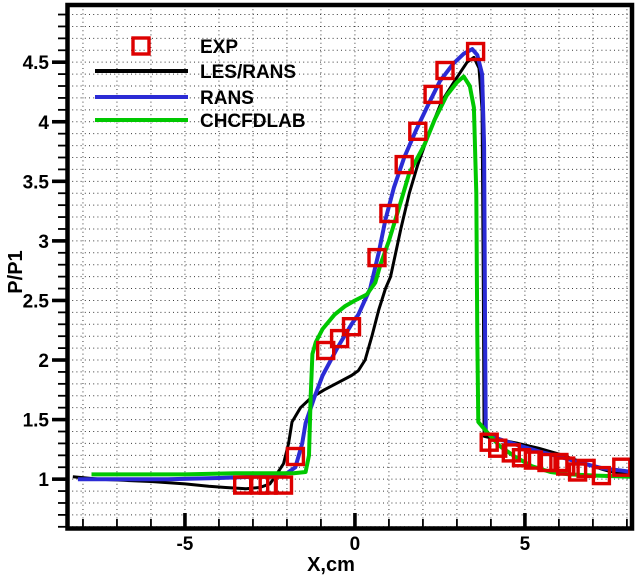  Describe the element at coordinates (16, 271) in the screenshot. I see `y-axis-label: P/P1` at that location.